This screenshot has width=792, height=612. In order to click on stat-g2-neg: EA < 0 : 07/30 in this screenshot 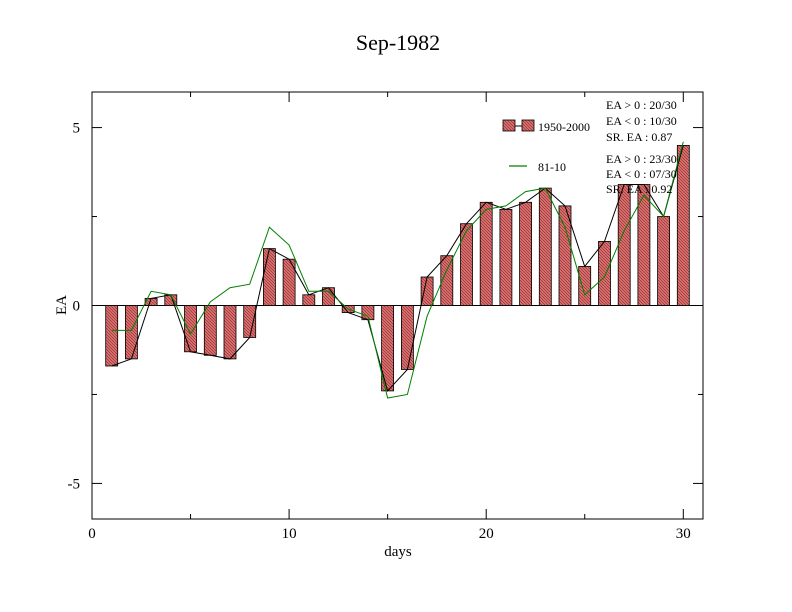, I will do `click(641, 174)`.